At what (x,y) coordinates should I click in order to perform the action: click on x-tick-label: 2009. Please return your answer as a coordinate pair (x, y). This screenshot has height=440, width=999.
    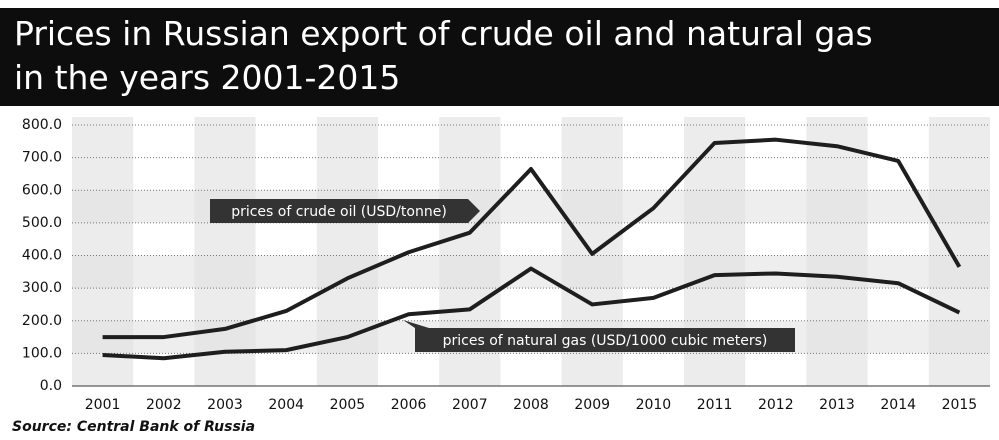
    Looking at the image, I should click on (592, 405).